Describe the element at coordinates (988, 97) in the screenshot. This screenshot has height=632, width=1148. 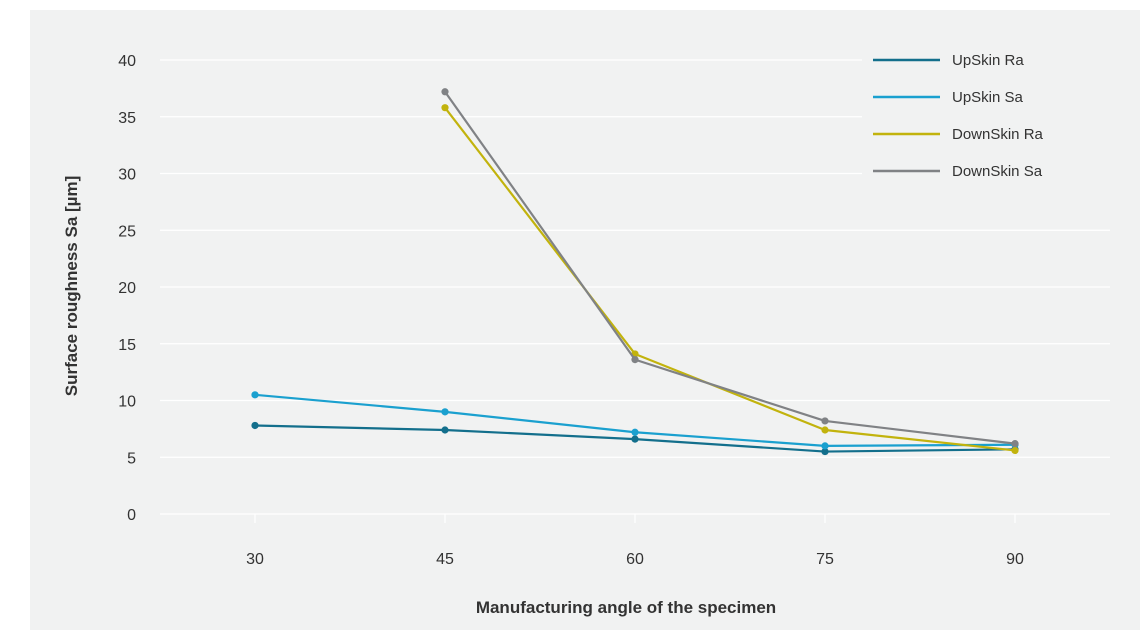
I see `legend-label: UpSkin Sa` at that location.